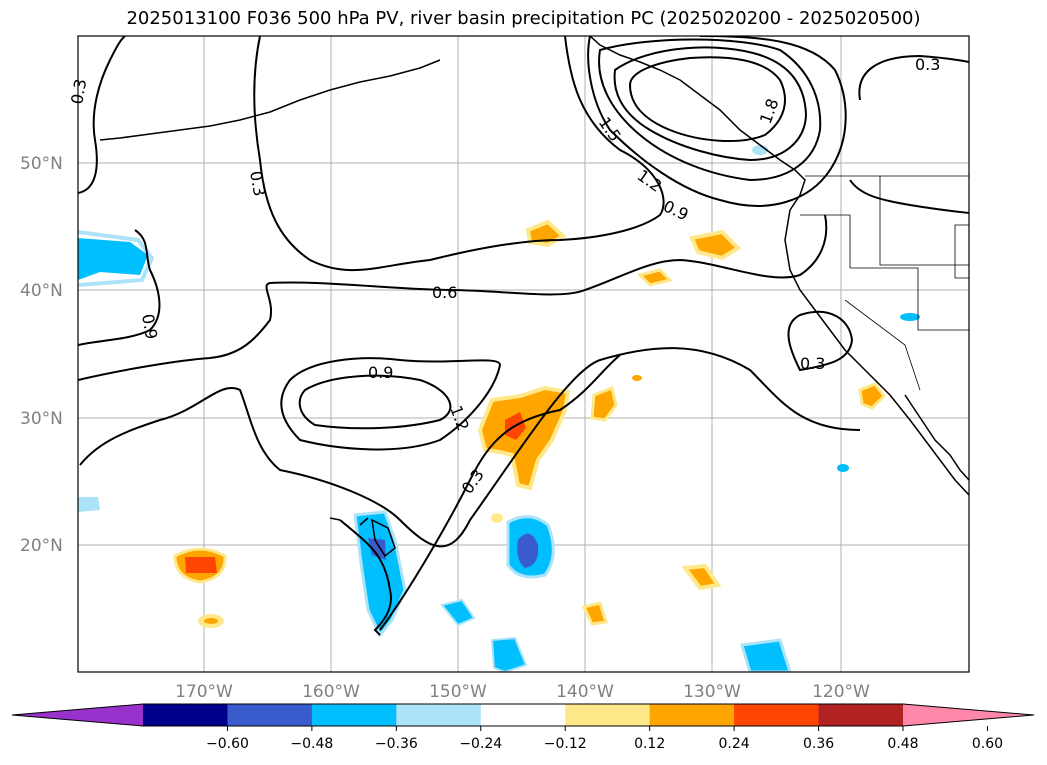 The width and height of the screenshot is (1047, 765). What do you see at coordinates (712, 692) in the screenshot?
I see `lon-label: 130°W` at bounding box center [712, 692].